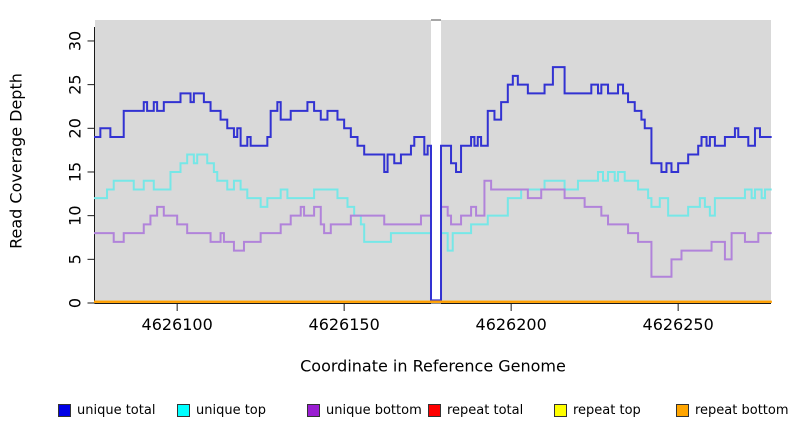 The width and height of the screenshot is (792, 432). Describe the element at coordinates (183, 410) in the screenshot. I see `legend-swatch-unique-top` at that location.